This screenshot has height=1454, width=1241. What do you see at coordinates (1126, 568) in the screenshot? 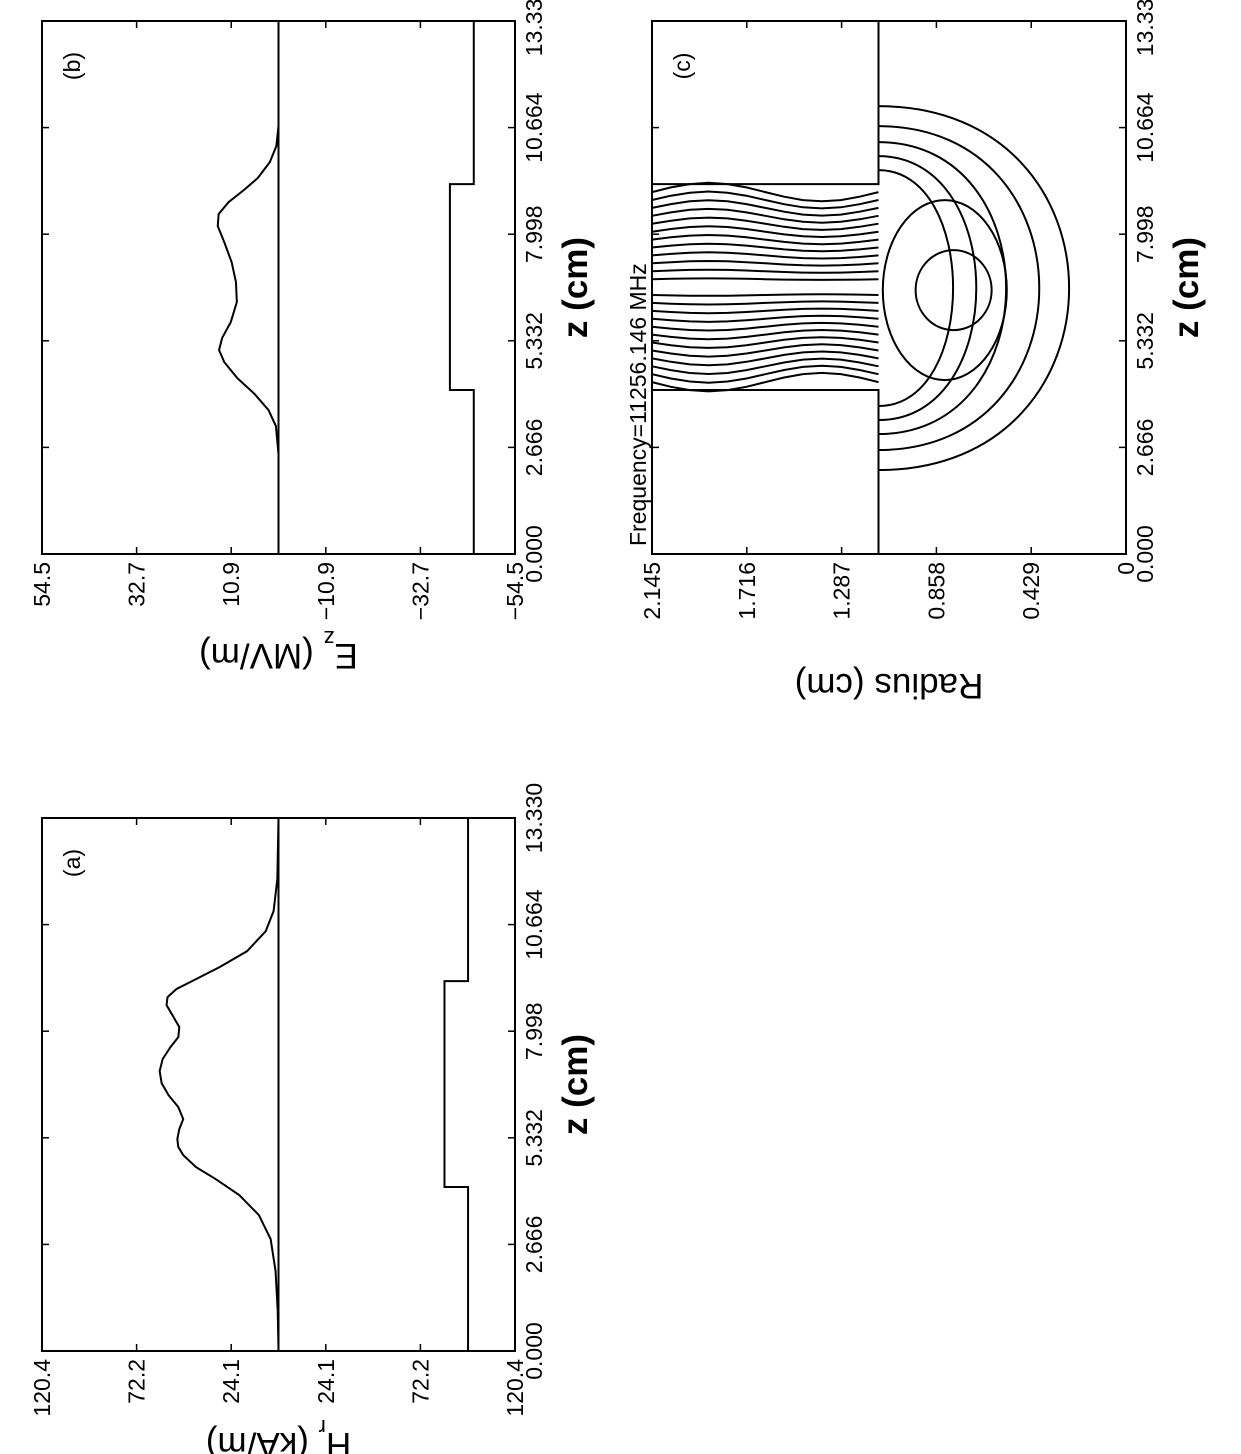
I see `y-tick-label: 0` at bounding box center [1126, 568].